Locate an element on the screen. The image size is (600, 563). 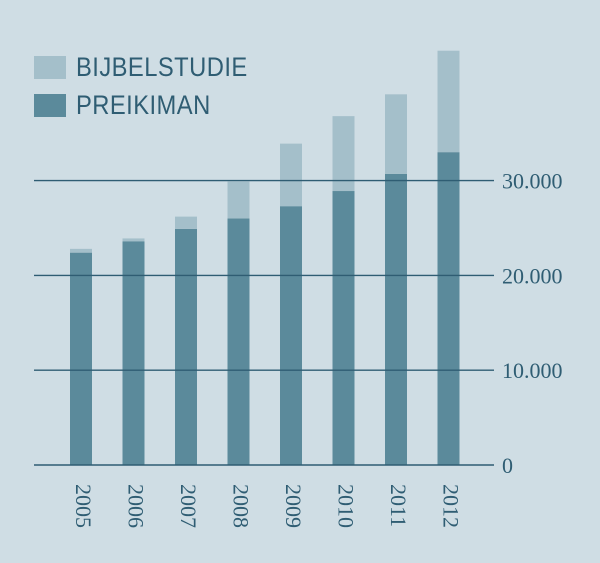
bar-bijbelstudie-2006 is located at coordinates (133, 240).